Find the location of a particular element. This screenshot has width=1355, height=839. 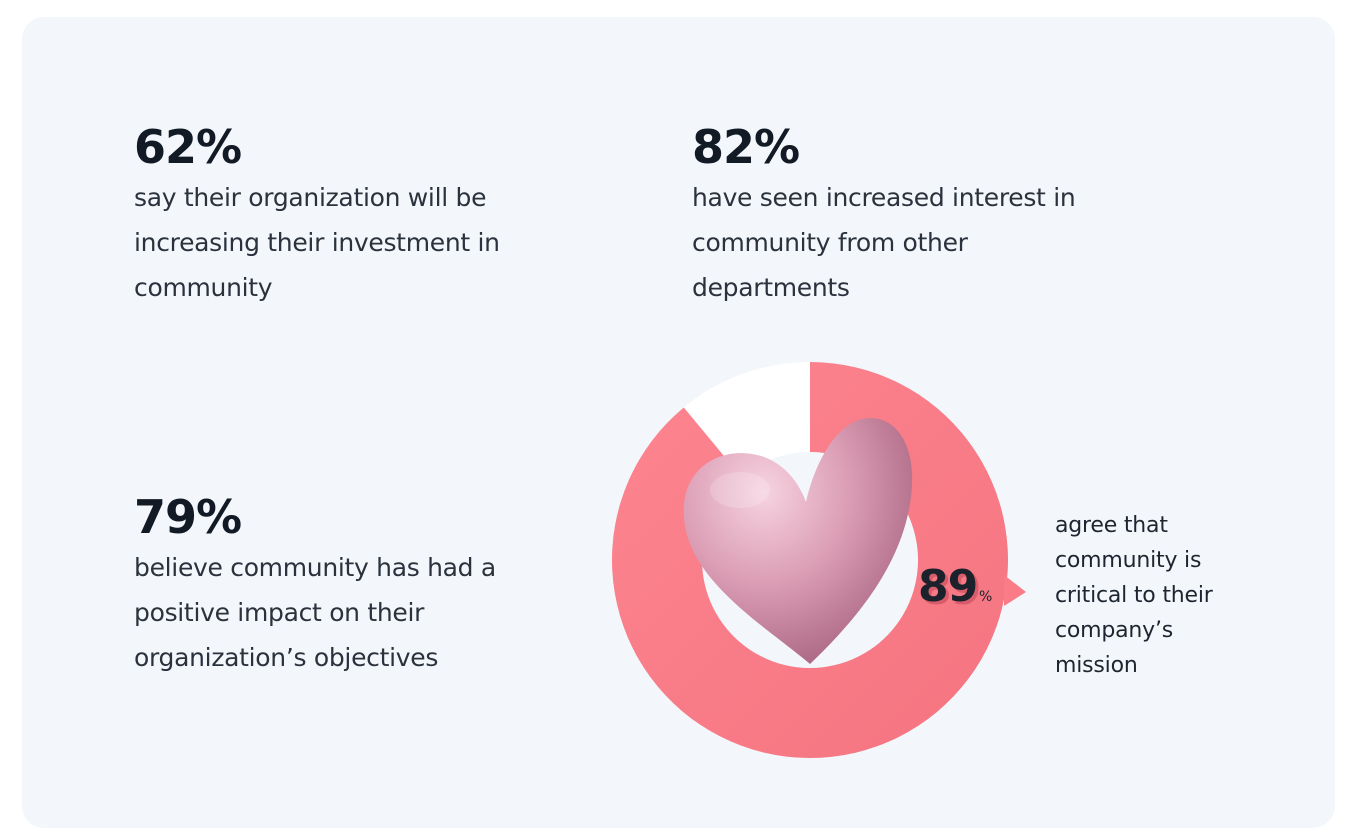

donut-chart is located at coordinates (819, 560).